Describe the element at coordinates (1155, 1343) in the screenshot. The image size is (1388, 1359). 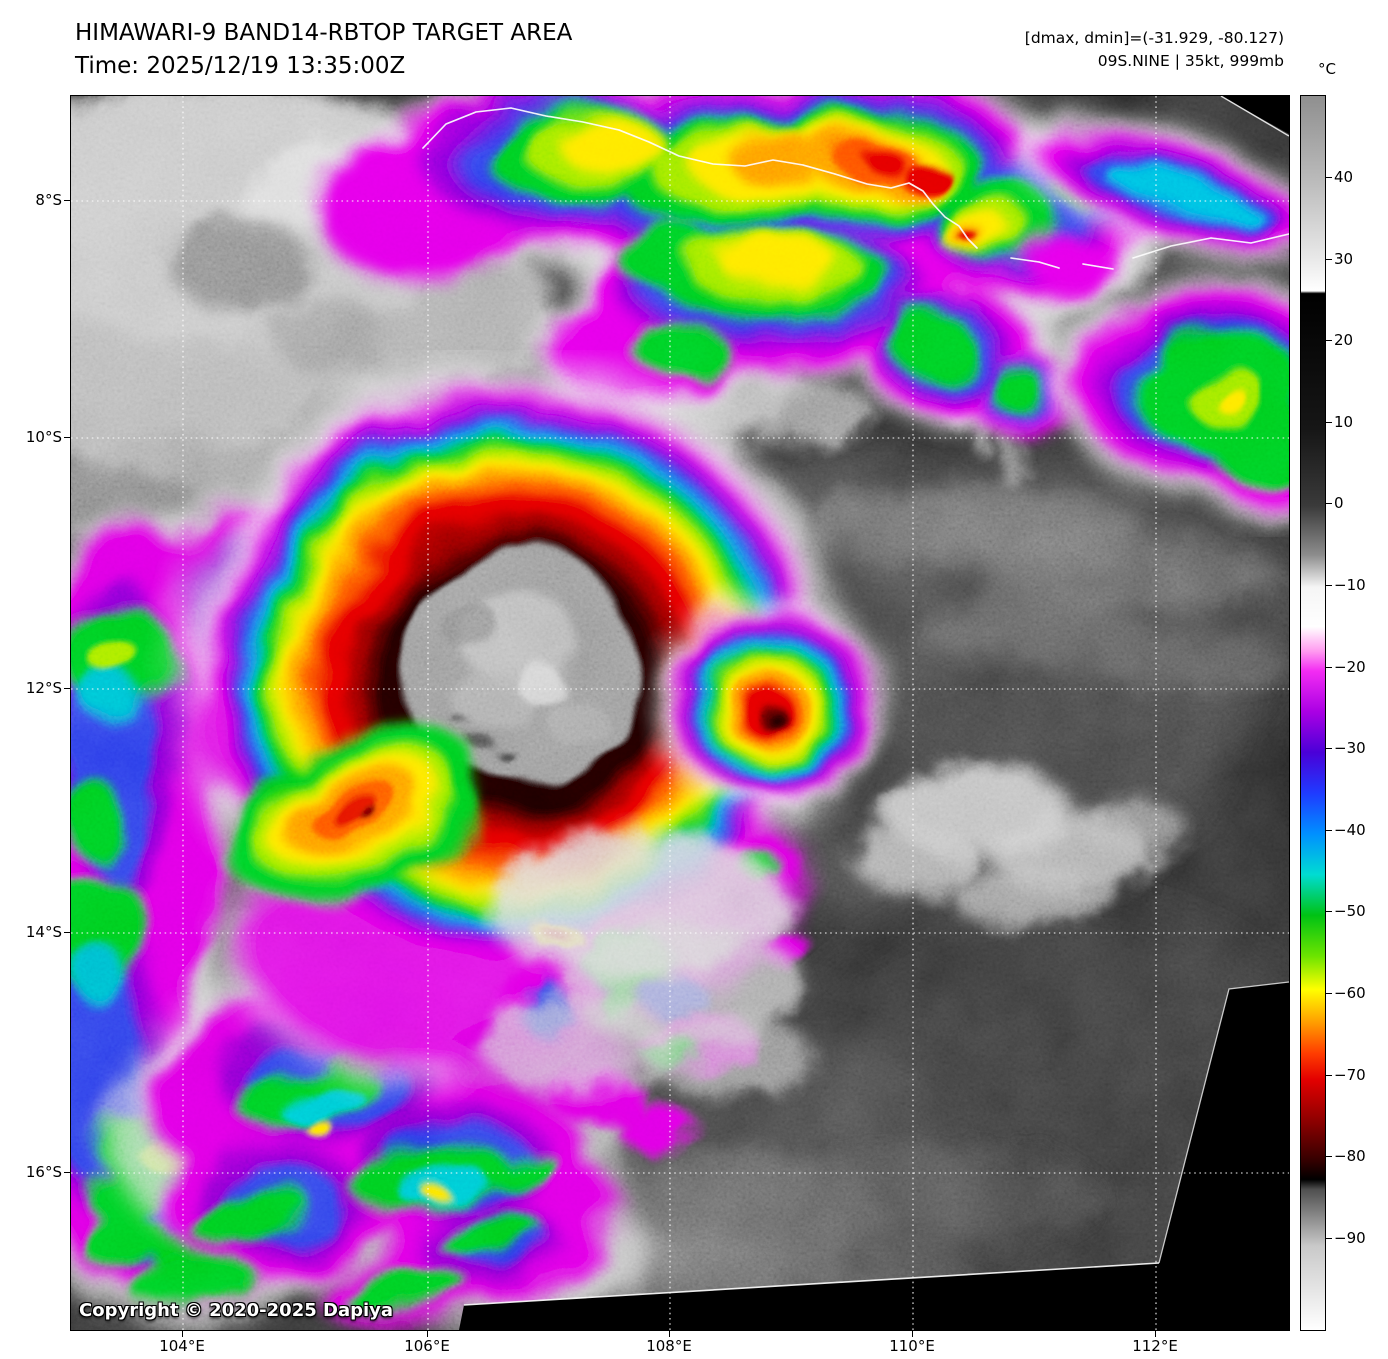
I see `lon-tick-112e: 112°E` at that location.